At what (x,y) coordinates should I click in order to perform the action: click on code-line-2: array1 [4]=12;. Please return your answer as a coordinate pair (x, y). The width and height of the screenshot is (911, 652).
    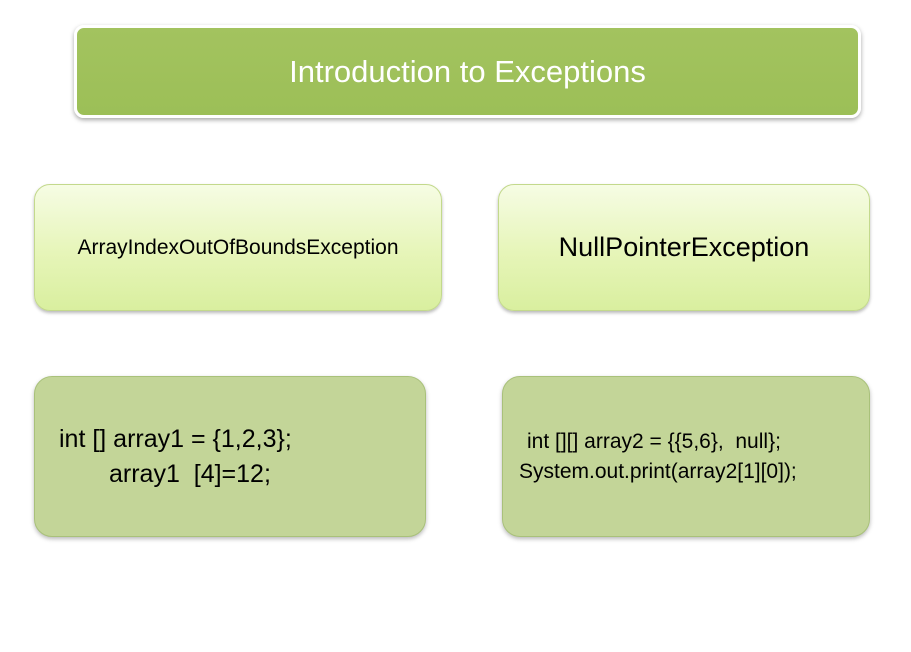
    Looking at the image, I should click on (190, 473).